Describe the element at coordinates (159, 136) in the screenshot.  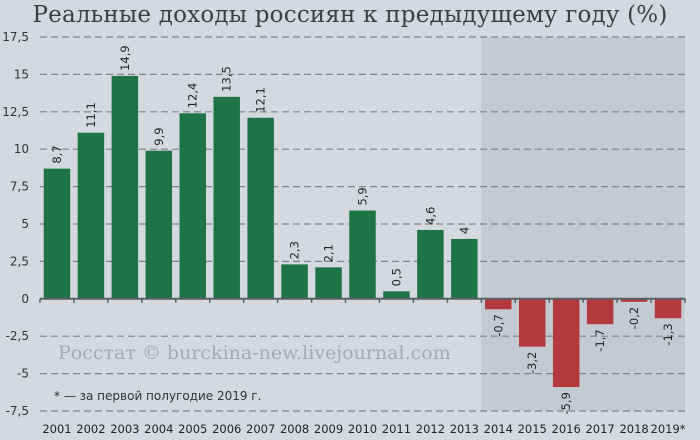
I see `data-label: 9,9` at that location.